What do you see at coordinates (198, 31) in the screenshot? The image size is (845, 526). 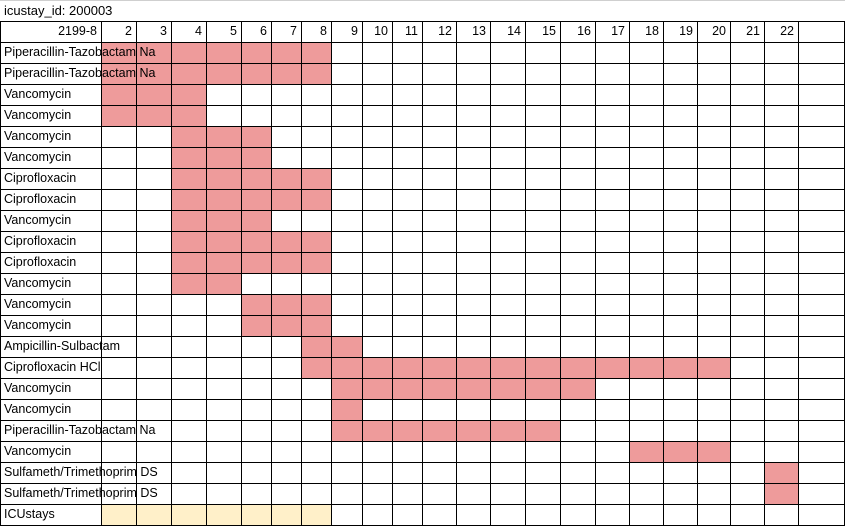 I see `header-day: 4` at bounding box center [198, 31].